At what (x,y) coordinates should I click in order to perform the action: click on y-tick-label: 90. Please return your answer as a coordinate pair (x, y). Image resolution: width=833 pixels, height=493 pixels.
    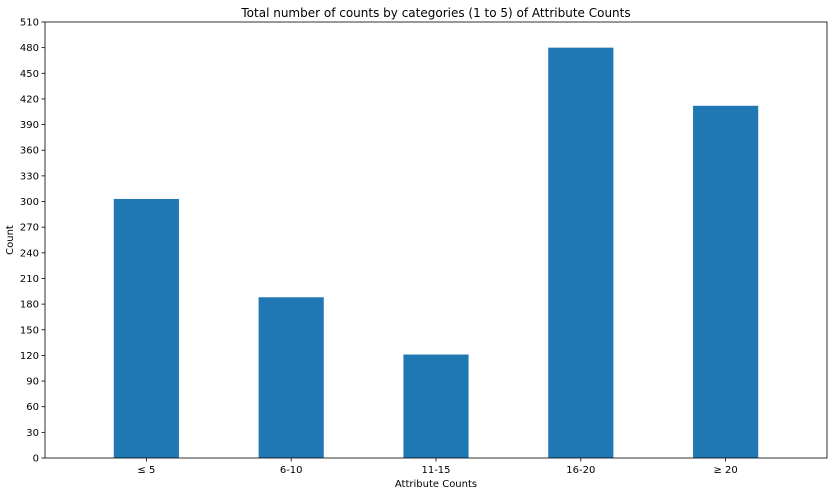
    Looking at the image, I should click on (32, 382).